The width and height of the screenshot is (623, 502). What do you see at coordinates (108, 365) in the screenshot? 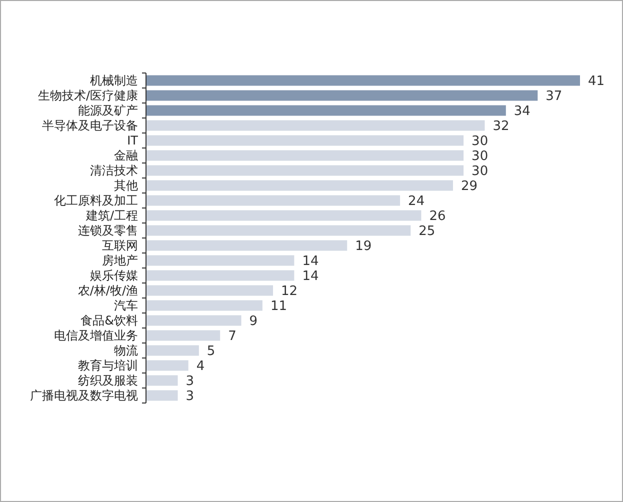
I see `y-tick-label: 教育与培训` at bounding box center [108, 365].